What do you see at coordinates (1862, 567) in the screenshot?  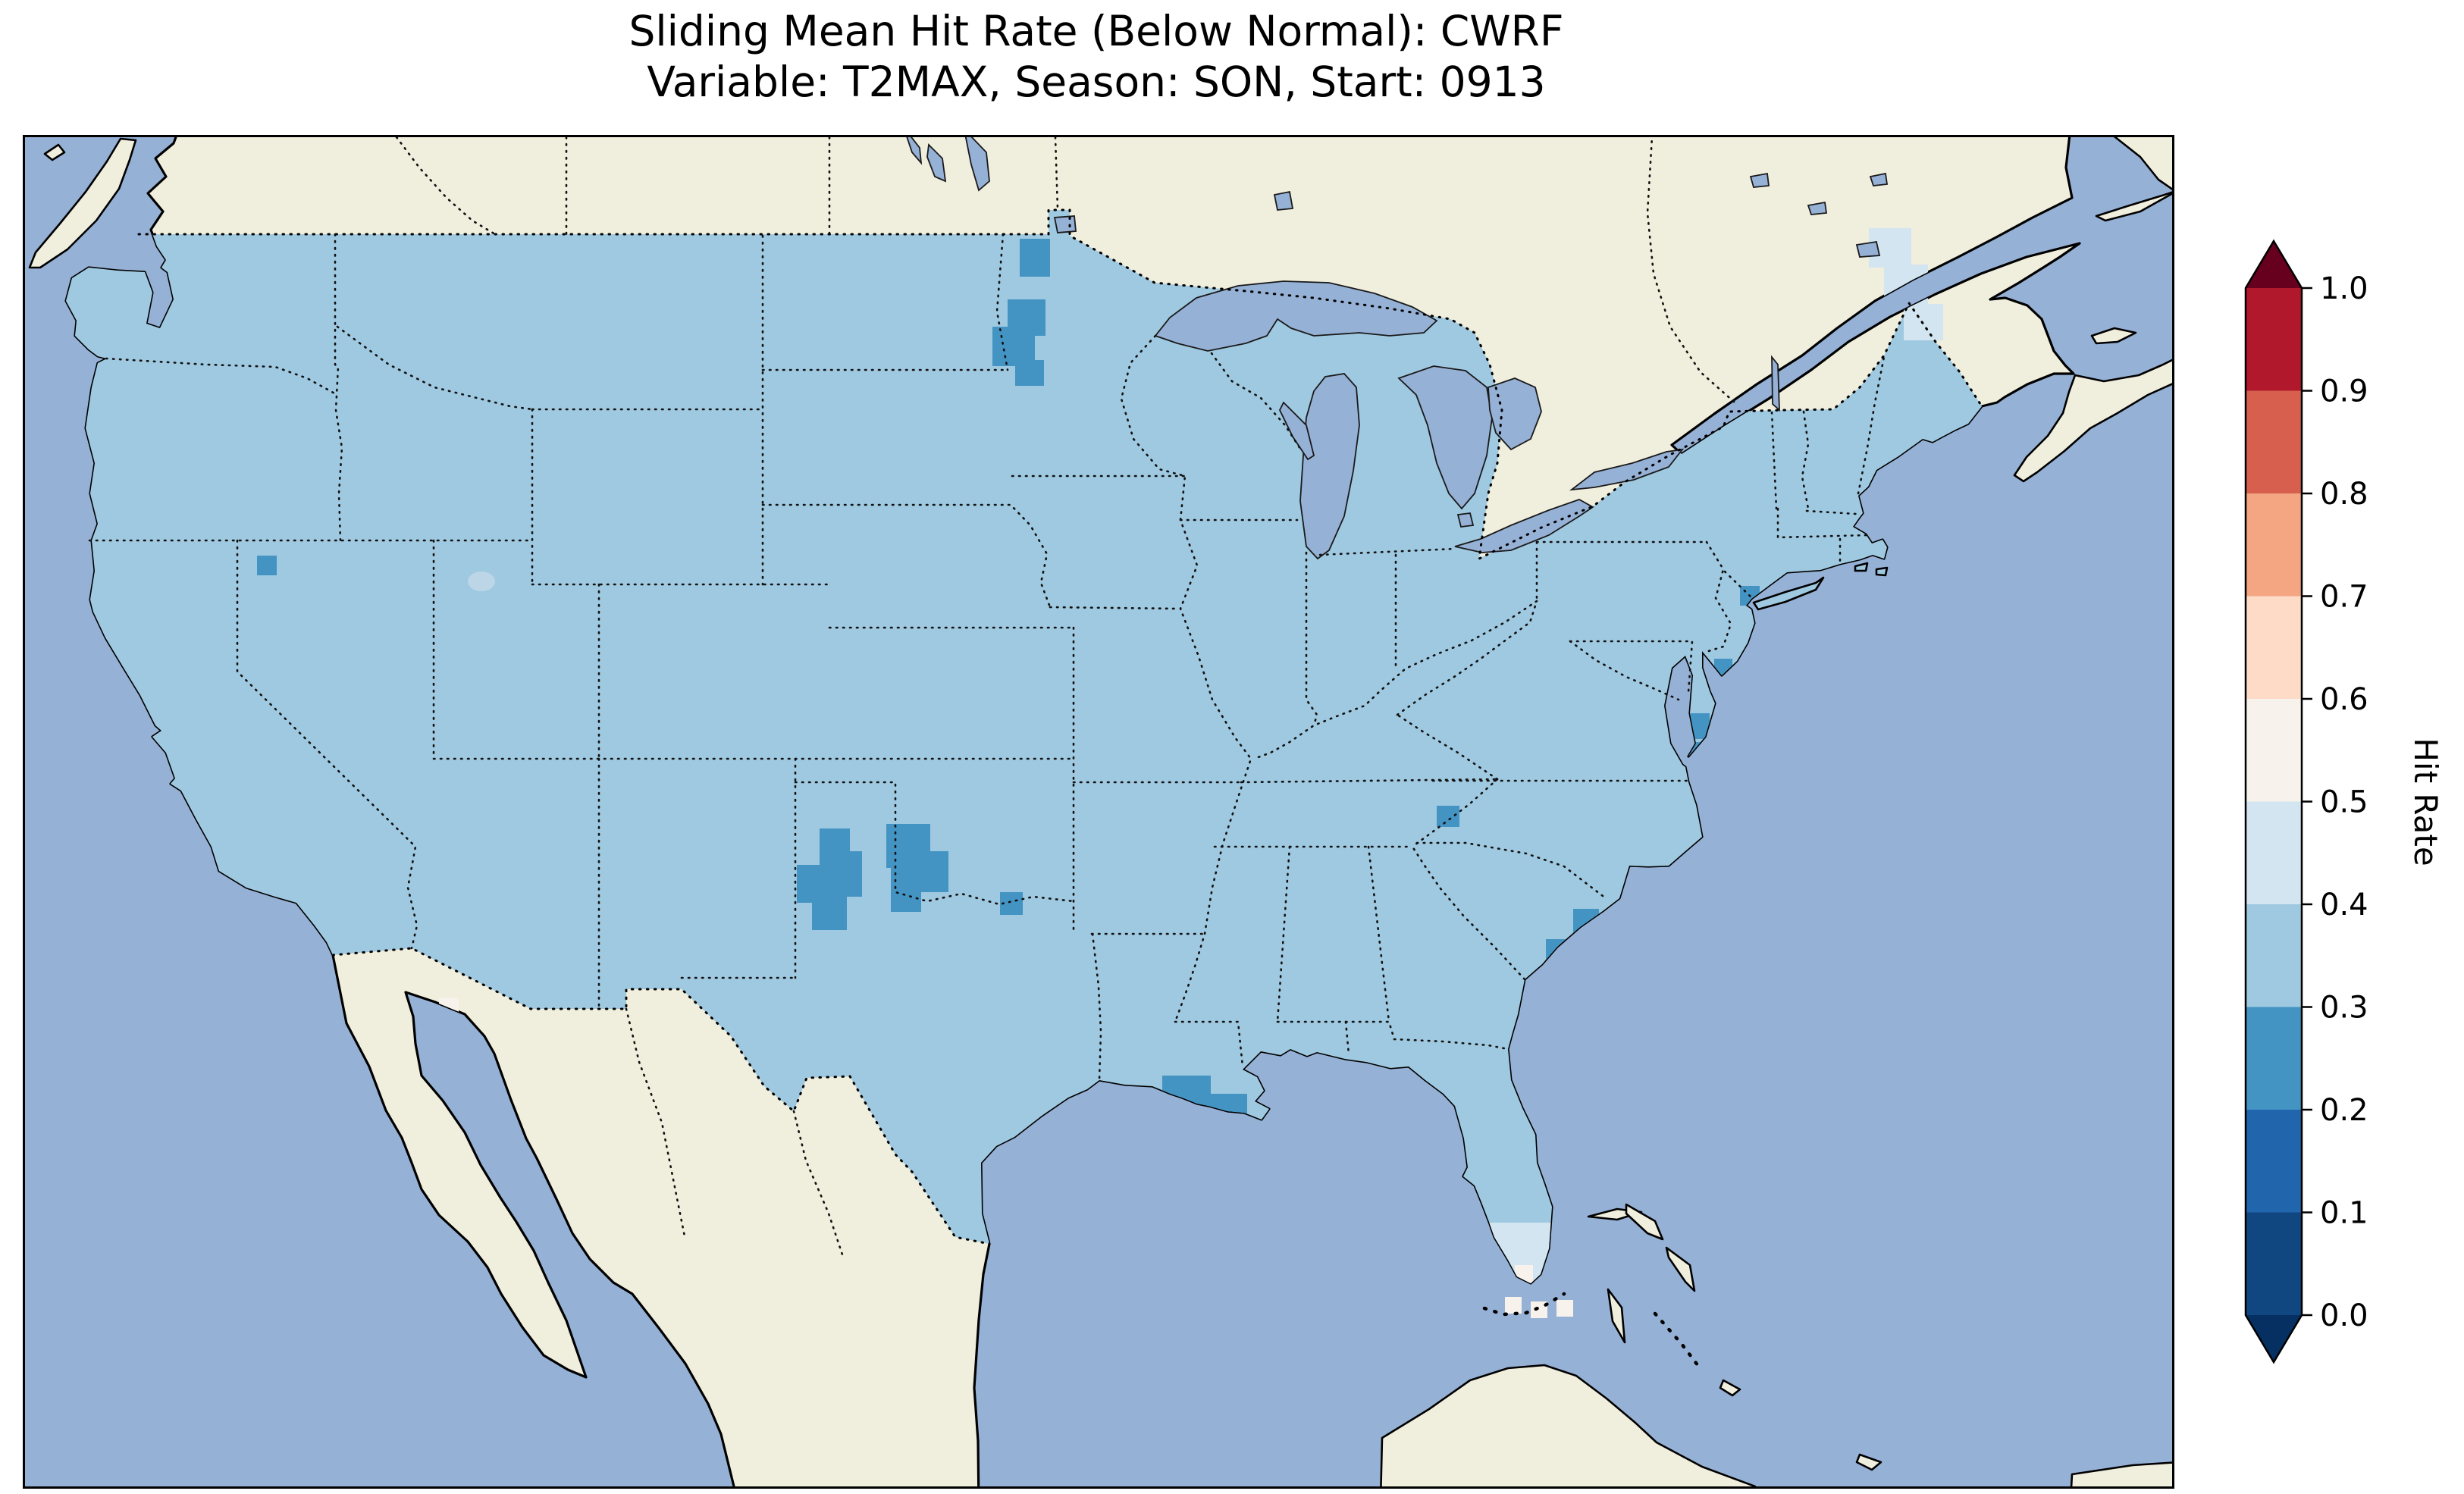 I see `marthas-vineyard` at bounding box center [1862, 567].